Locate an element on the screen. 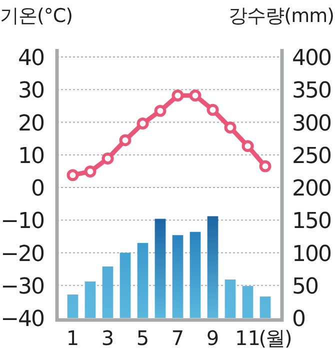 The width and height of the screenshot is (335, 355). y-tick-label: 0 is located at coordinates (37, 189).